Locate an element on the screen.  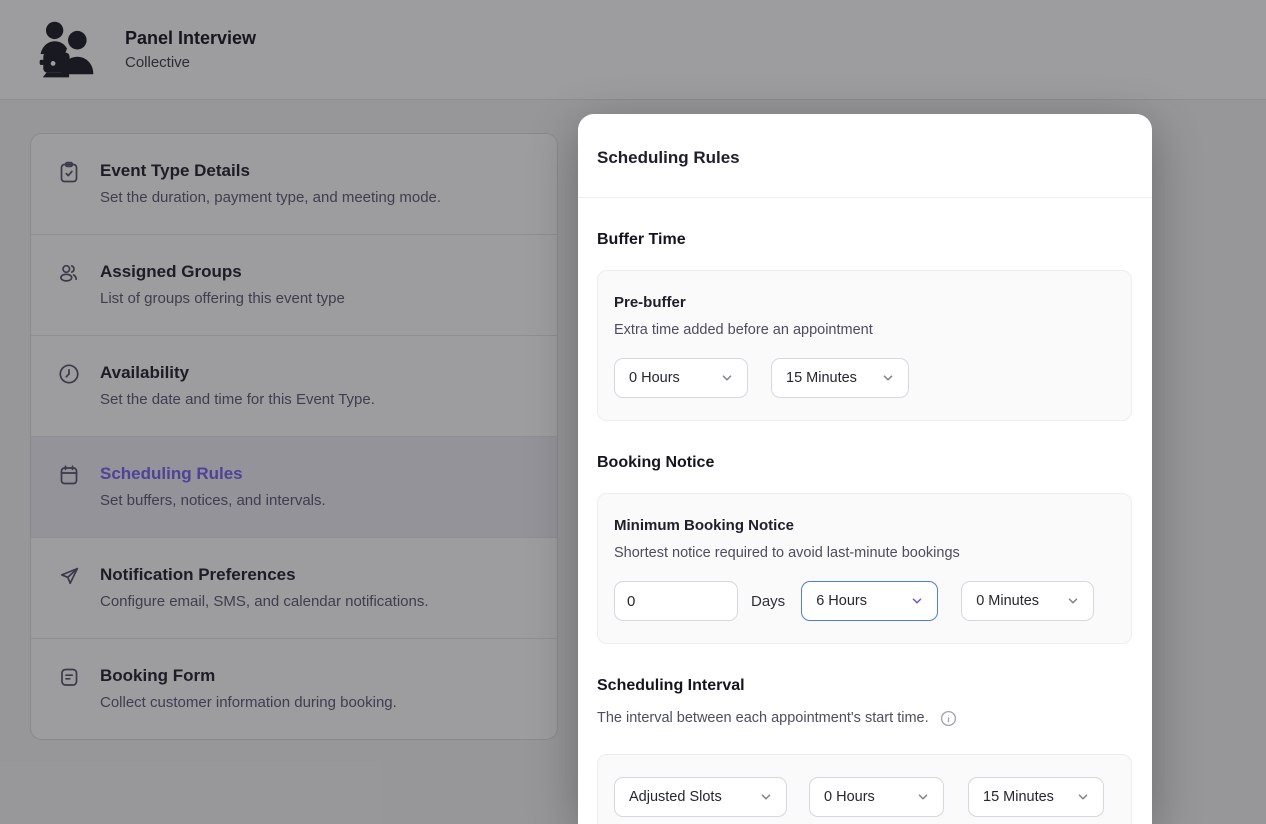
pre-buffer-minutes-select: 15 Minutes is located at coordinates (840, 378).